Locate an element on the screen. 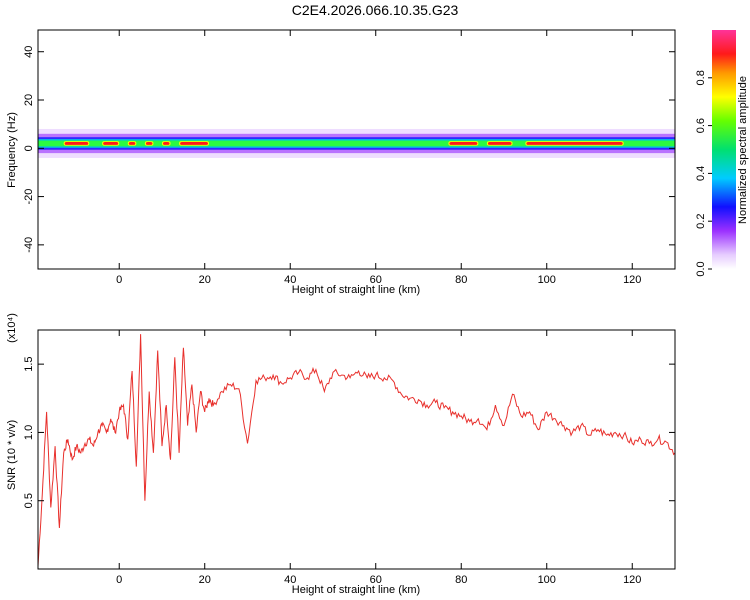 Image resolution: width=750 pixels, height=600 pixels. colorbar-tick-label: 0.4 is located at coordinates (701, 173).